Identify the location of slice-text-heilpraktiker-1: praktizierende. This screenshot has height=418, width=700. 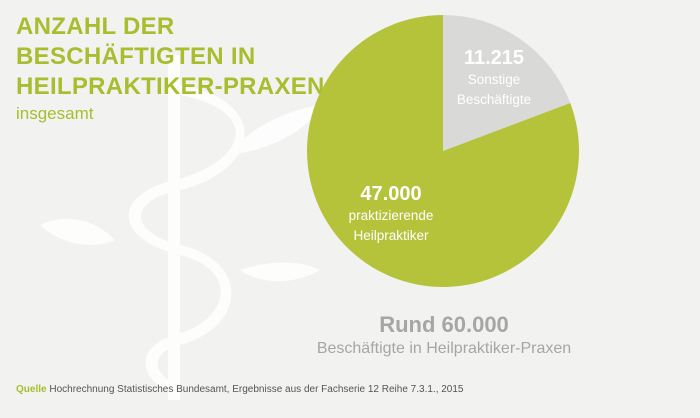
(391, 215).